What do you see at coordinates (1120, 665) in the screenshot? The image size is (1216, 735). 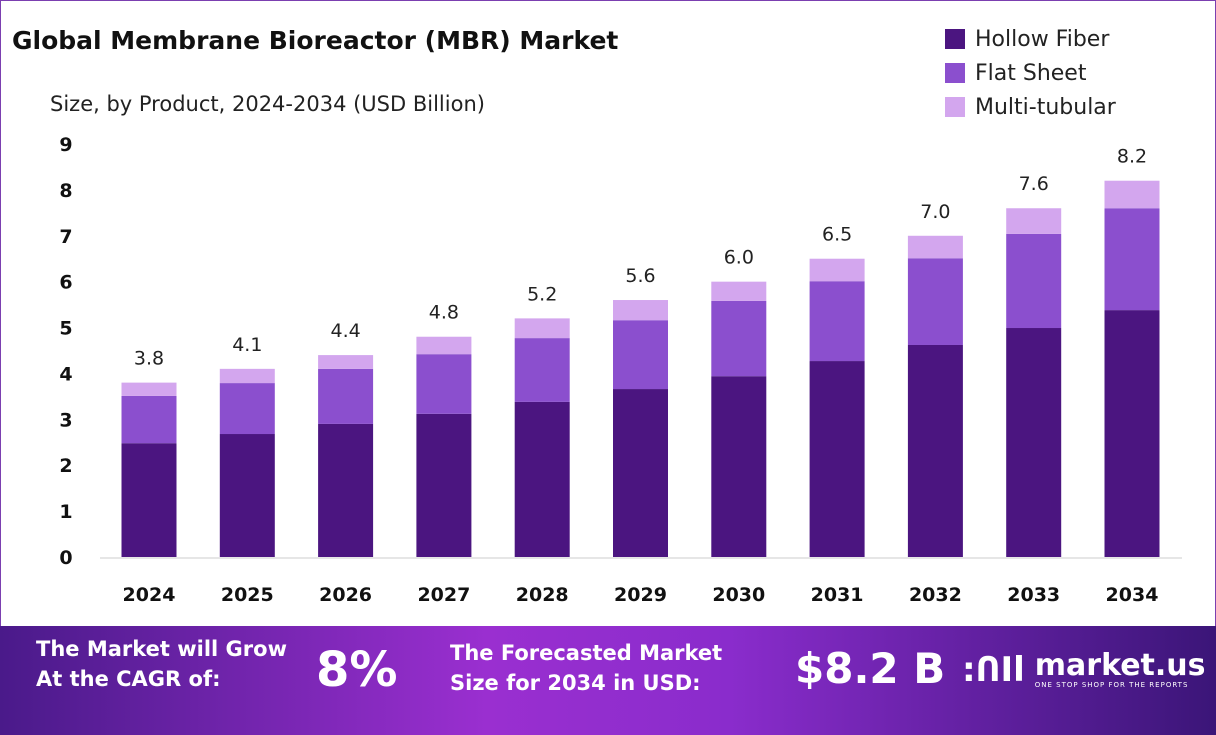 I see `logo-text: market.us` at bounding box center [1120, 665].